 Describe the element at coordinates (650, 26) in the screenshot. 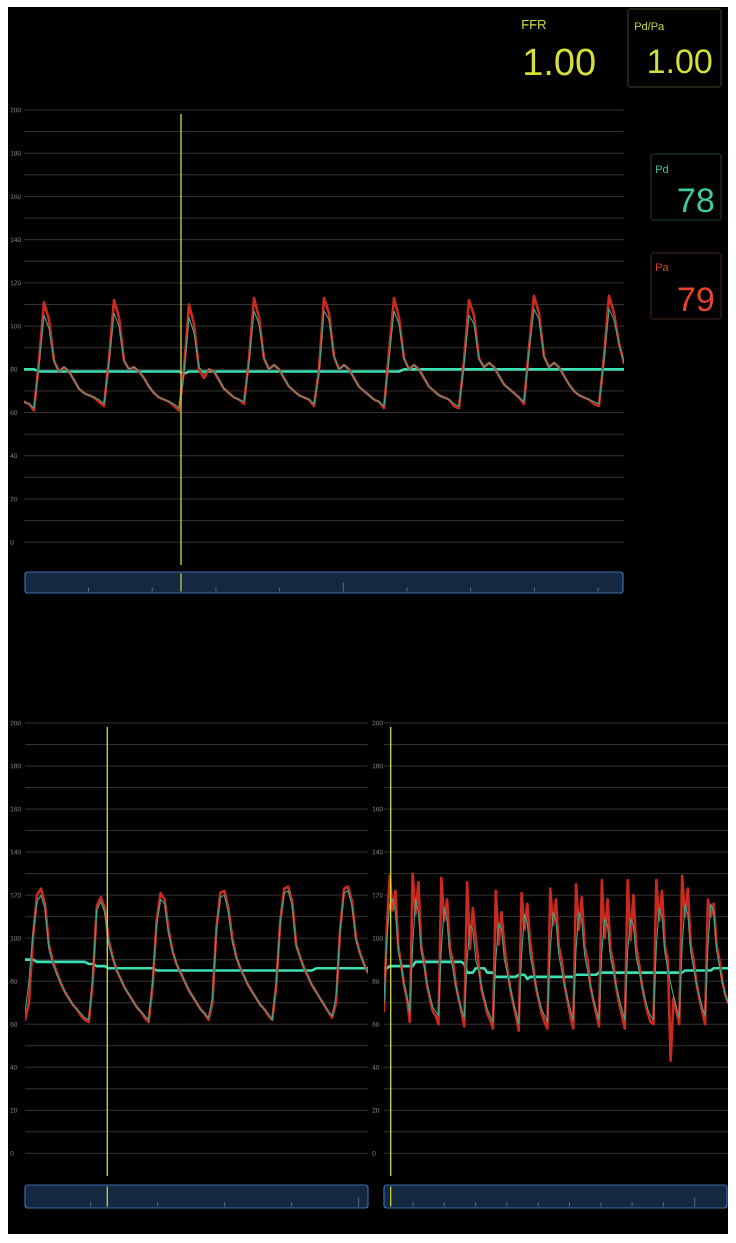

I see `text: Pd/Pa` at that location.